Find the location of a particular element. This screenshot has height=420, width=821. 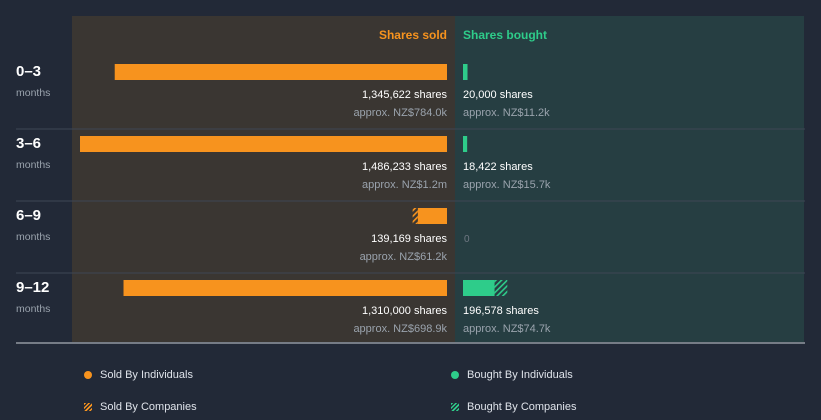

sold-companies-swatch is located at coordinates (88, 407).